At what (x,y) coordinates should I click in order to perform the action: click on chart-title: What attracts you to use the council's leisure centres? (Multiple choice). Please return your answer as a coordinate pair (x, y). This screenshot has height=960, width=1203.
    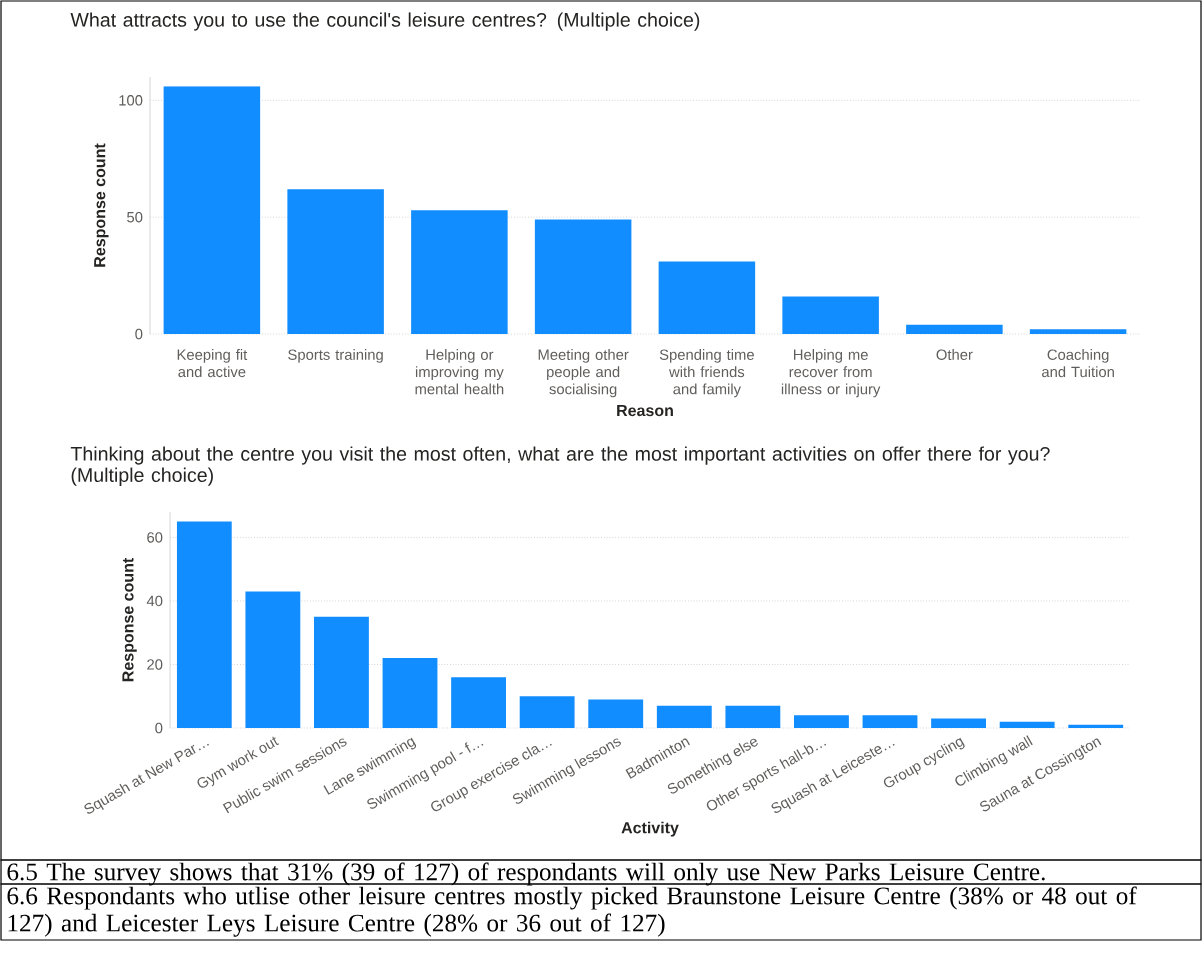
    Looking at the image, I should click on (385, 21).